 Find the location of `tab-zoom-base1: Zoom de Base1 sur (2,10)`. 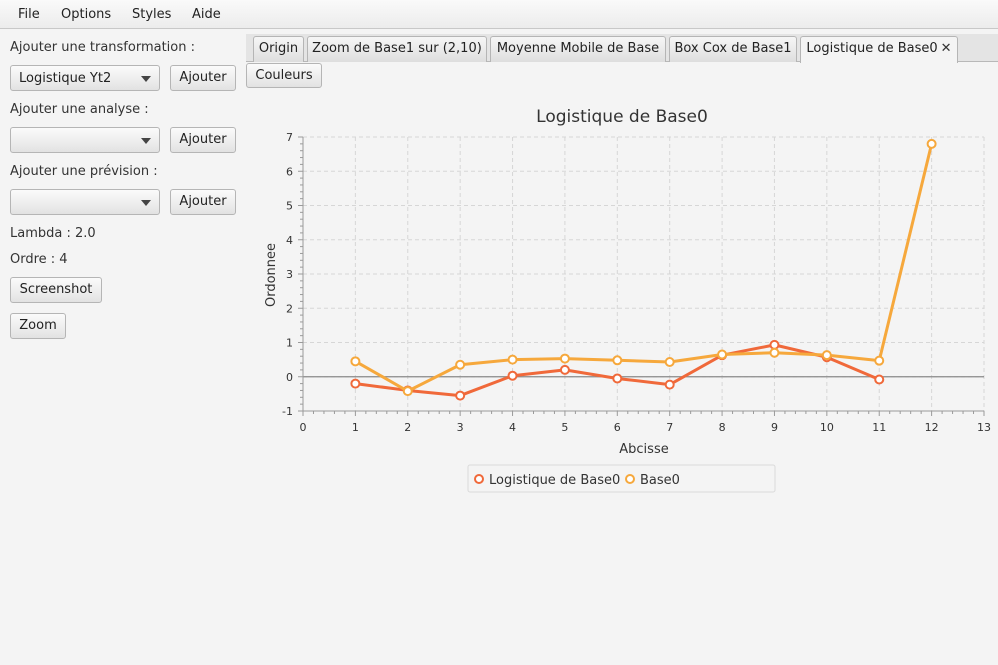

tab-zoom-base1: Zoom de Base1 sur (2,10) is located at coordinates (397, 49).